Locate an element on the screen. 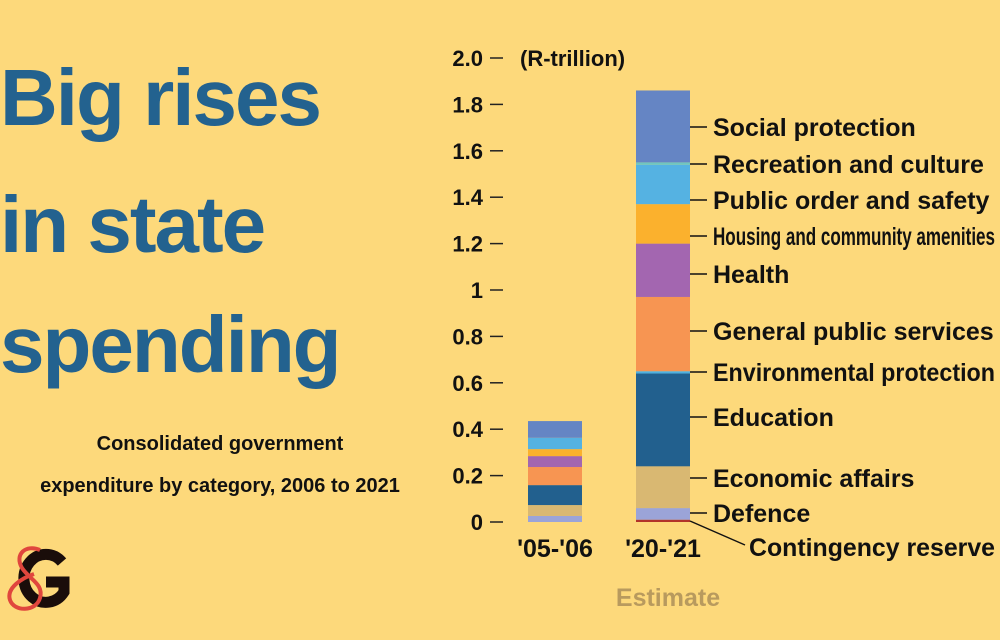  category-label: '20-'21 is located at coordinates (663, 549).